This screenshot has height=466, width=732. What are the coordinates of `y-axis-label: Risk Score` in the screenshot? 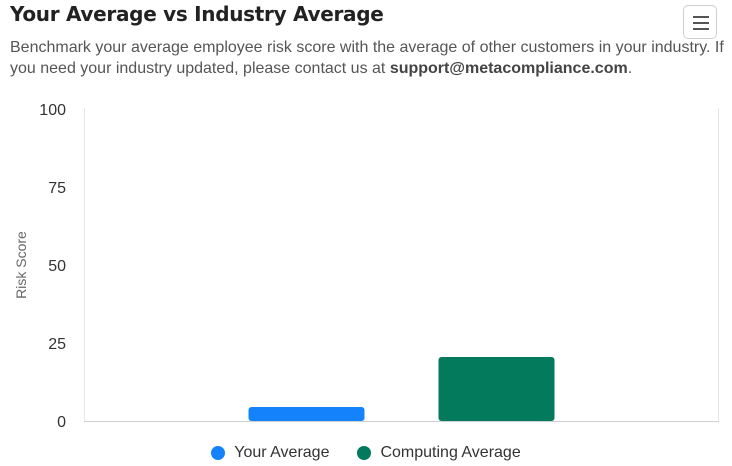 It's located at (21, 265).